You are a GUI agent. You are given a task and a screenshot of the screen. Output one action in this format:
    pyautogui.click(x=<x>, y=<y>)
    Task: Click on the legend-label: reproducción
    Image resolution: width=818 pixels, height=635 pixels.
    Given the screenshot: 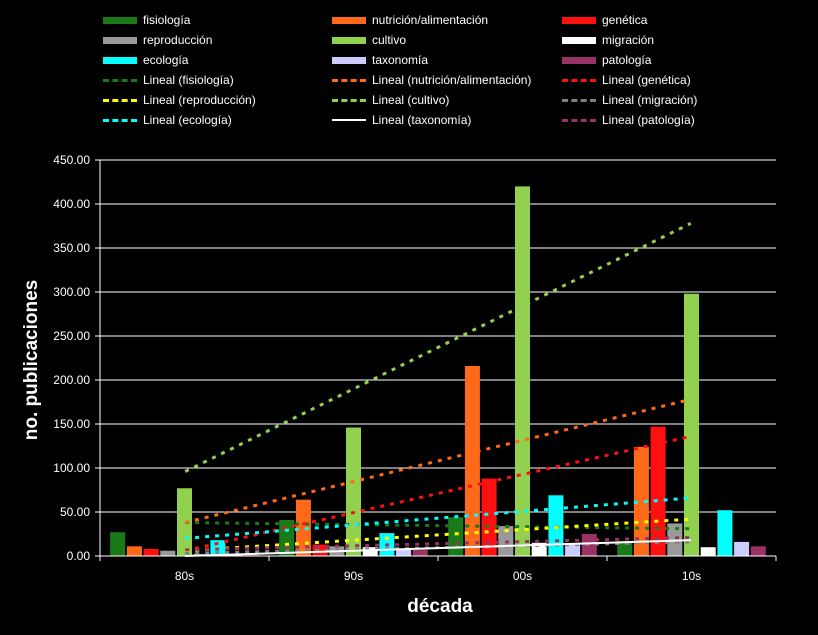 What is the action you would take?
    pyautogui.click(x=178, y=40)
    